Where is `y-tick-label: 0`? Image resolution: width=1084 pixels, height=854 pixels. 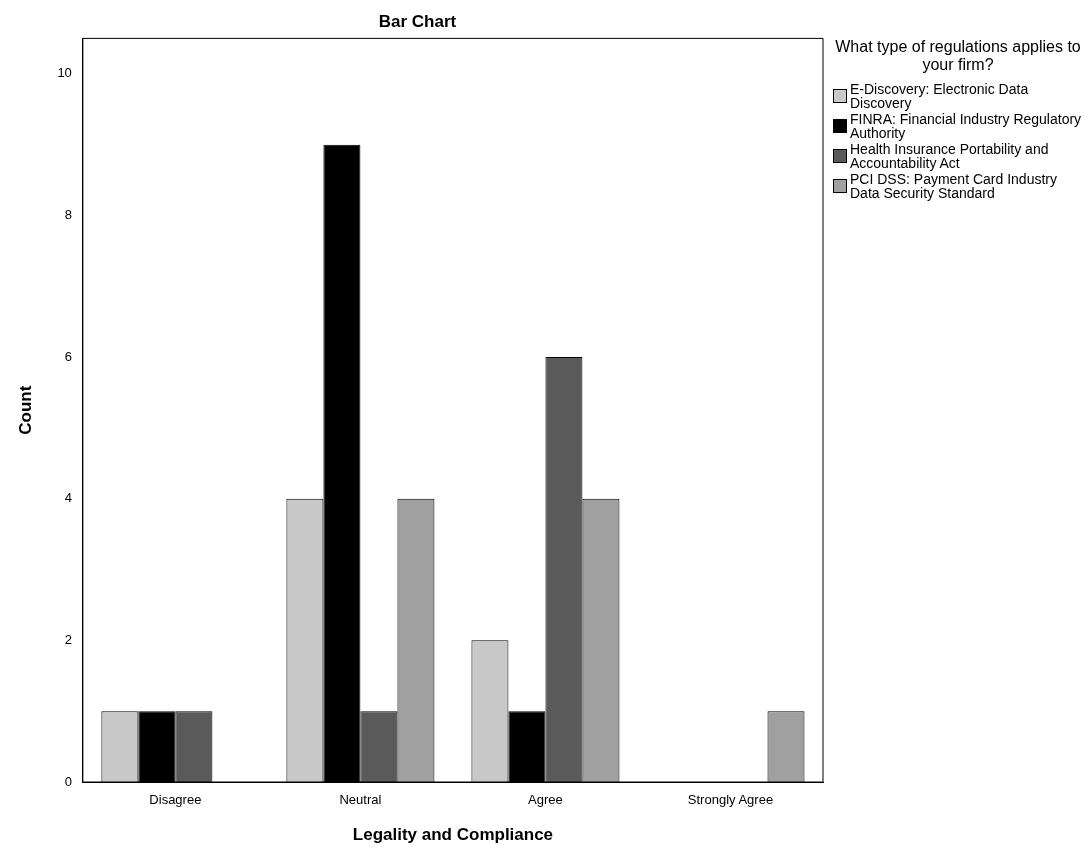 y-tick-label: 0 is located at coordinates (68, 781).